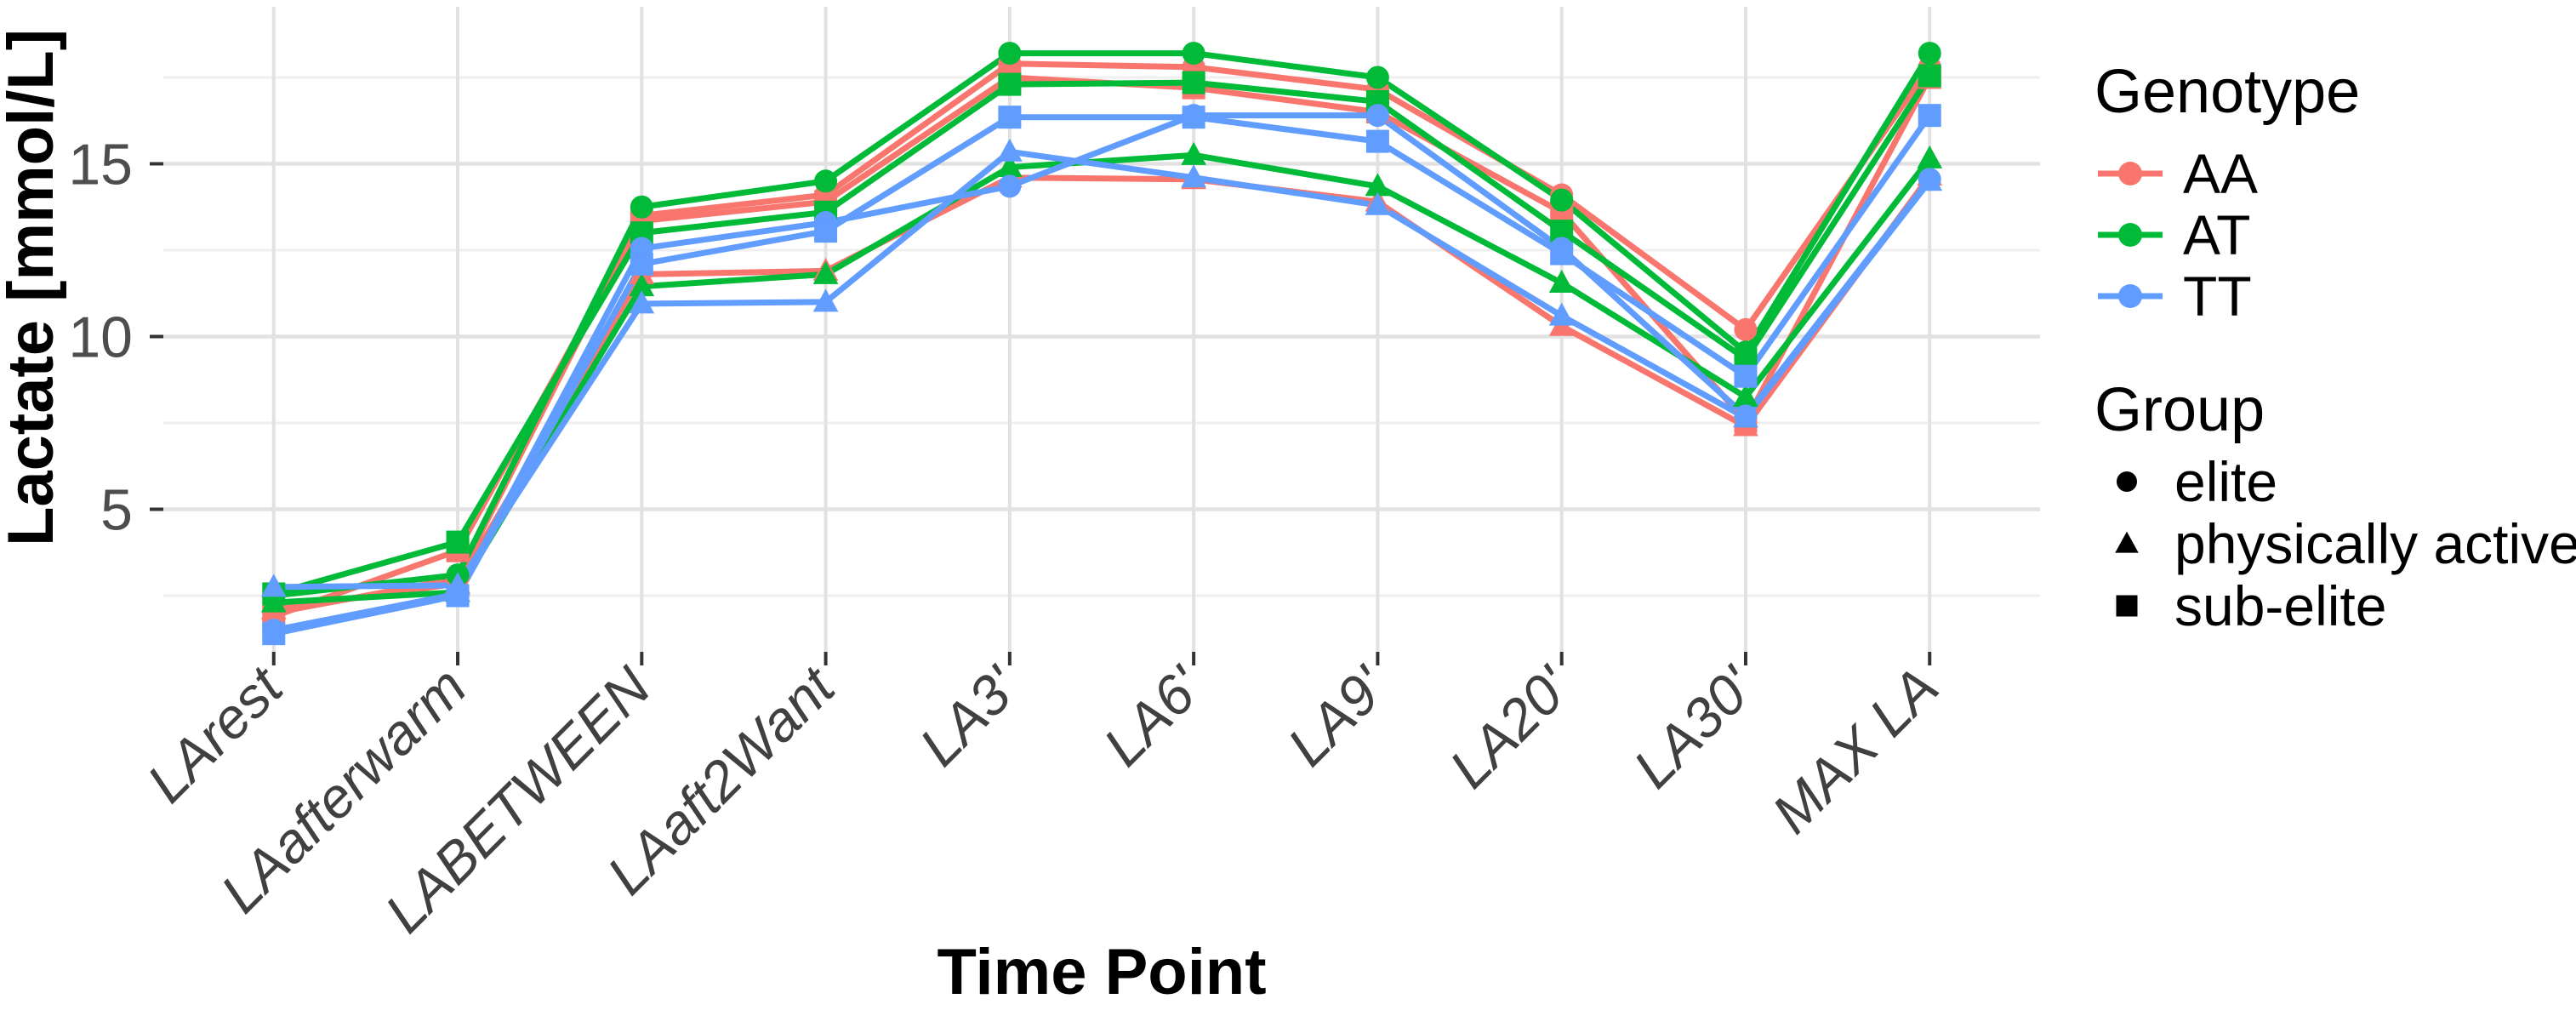 Image resolution: width=2576 pixels, height=1016 pixels. What do you see at coordinates (1153, 716) in the screenshot?
I see `x-tick-label: LA6'` at bounding box center [1153, 716].